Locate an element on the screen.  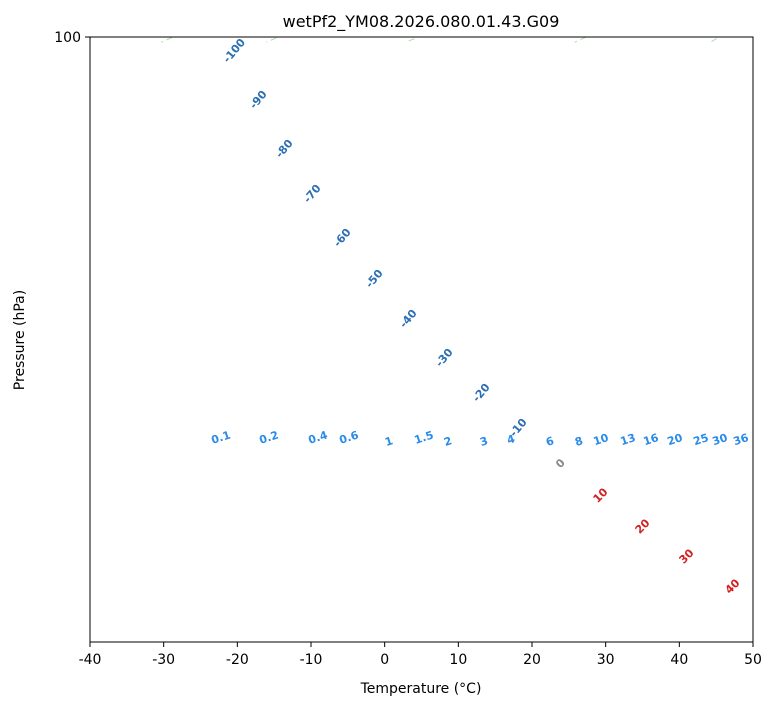
mixing-ratio-label: 20 is located at coordinates (675, 439).